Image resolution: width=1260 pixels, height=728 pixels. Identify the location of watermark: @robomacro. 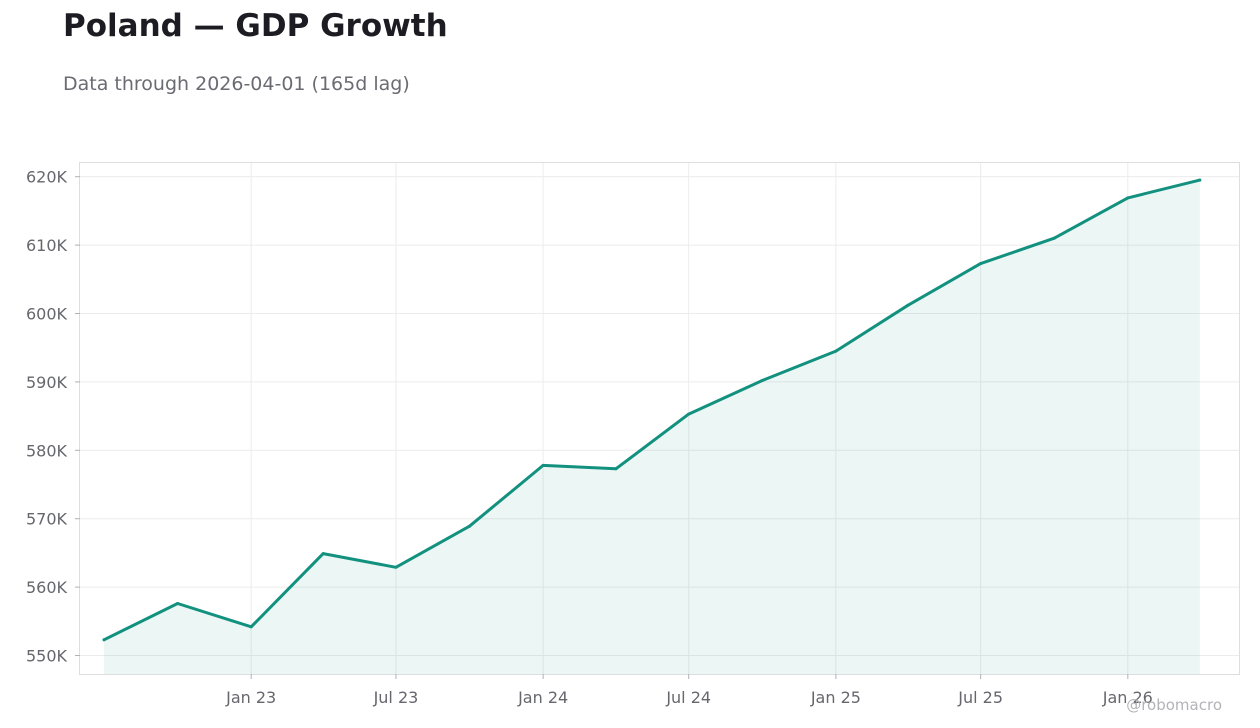
(1174, 705).